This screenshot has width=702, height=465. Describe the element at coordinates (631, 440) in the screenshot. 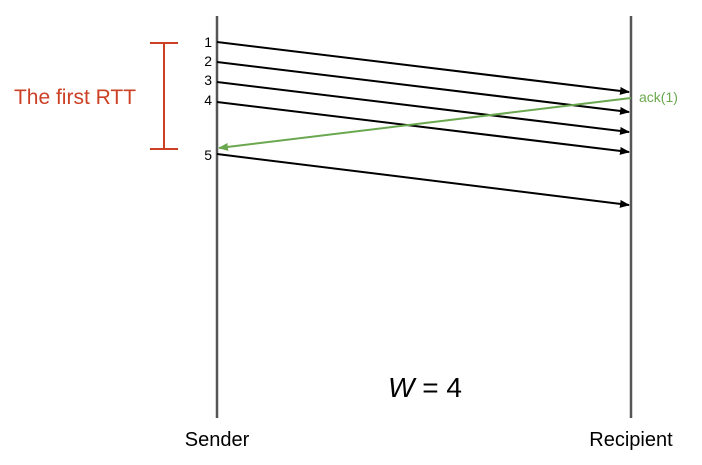

I see `recipient-label: Recipient` at that location.